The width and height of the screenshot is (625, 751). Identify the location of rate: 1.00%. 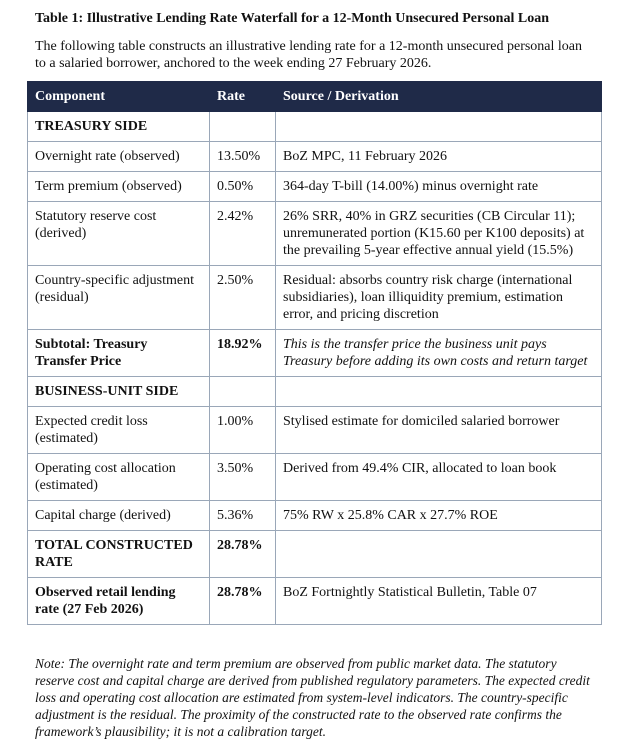
(242, 430).